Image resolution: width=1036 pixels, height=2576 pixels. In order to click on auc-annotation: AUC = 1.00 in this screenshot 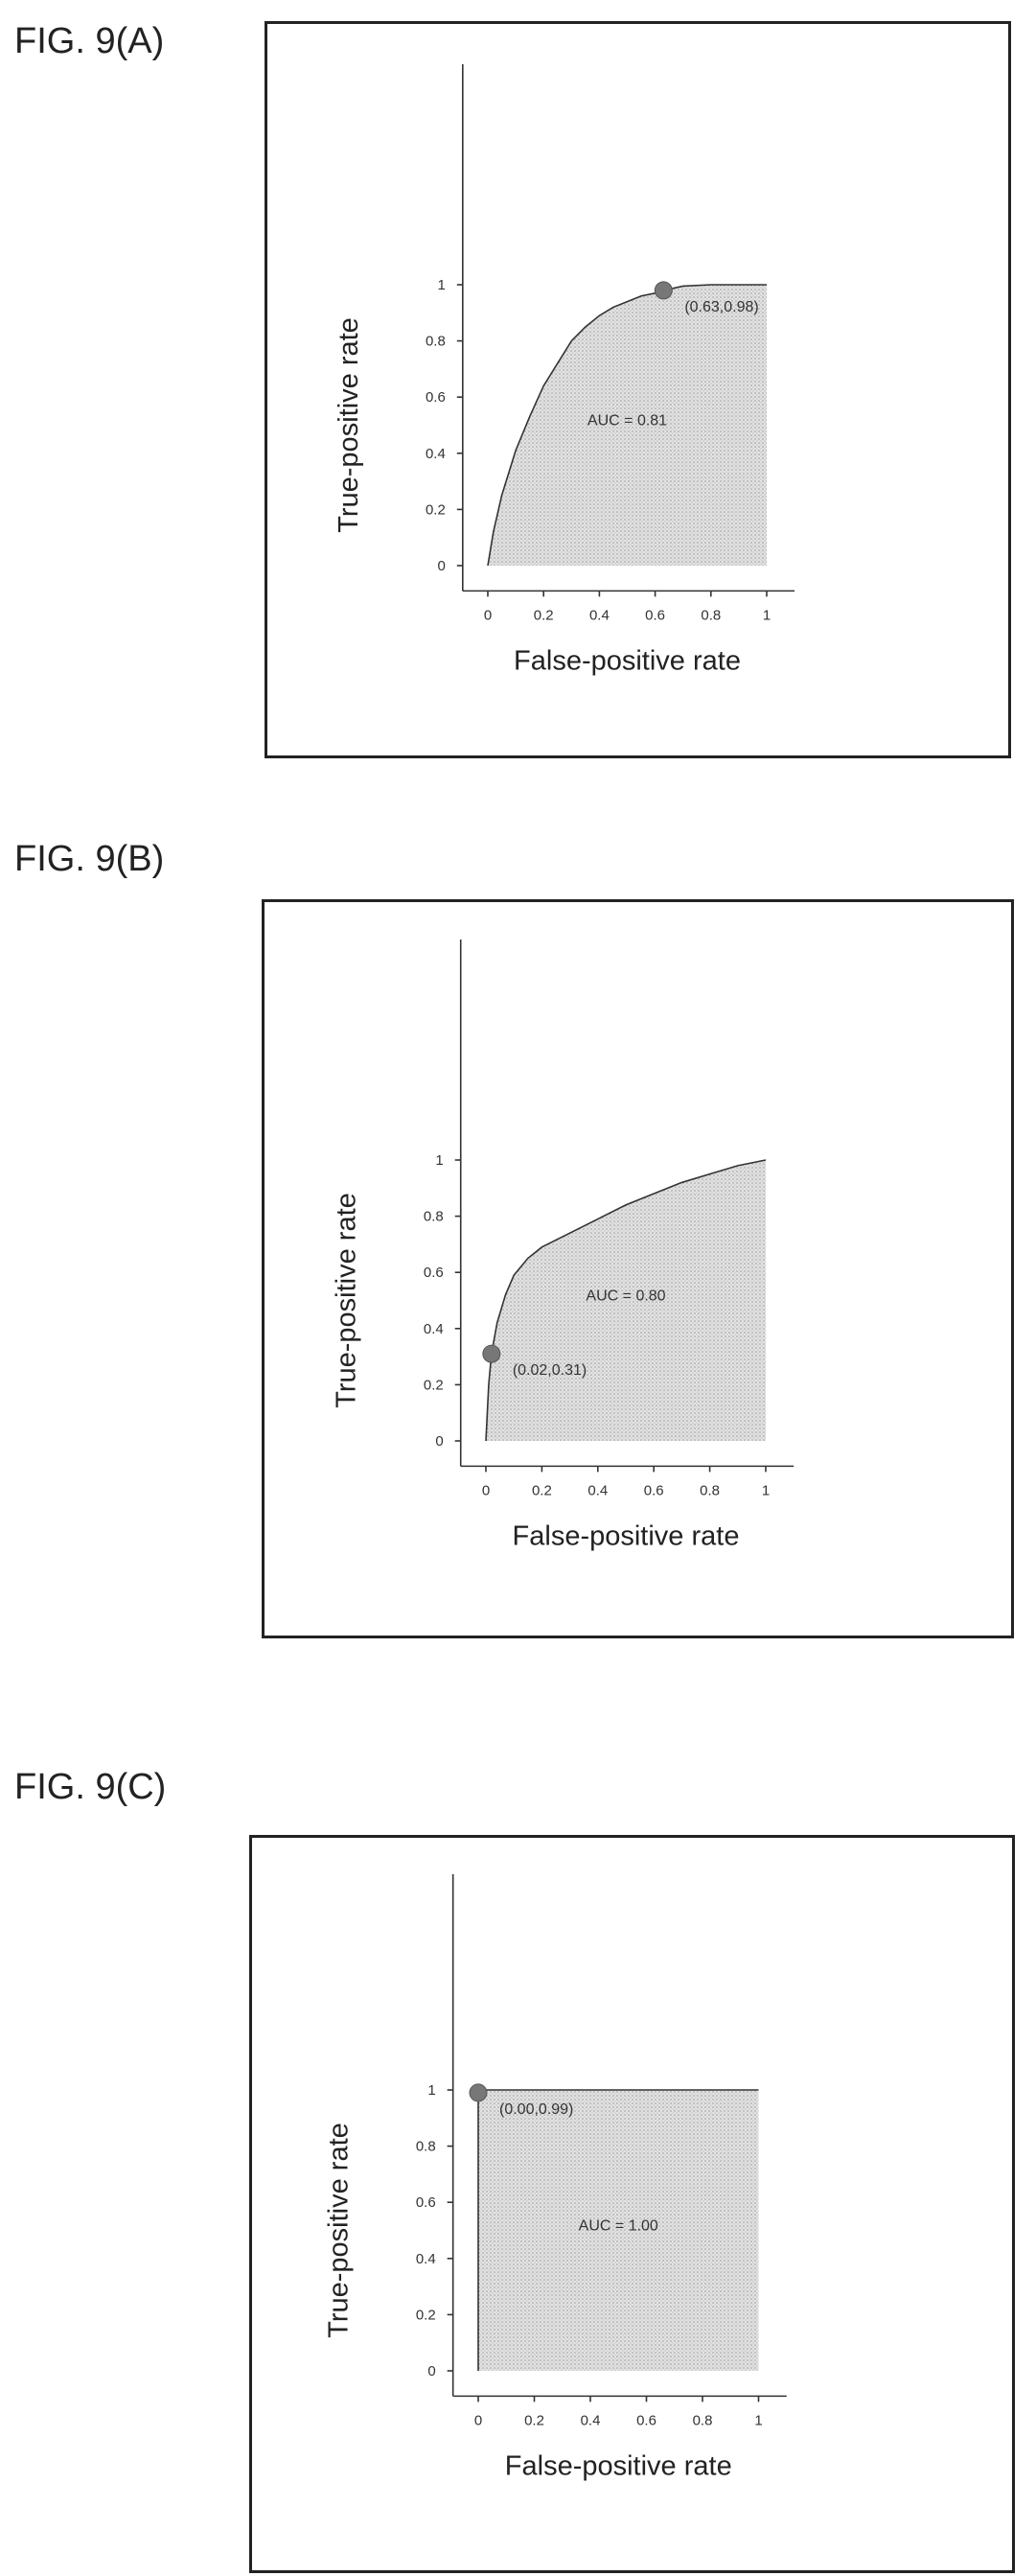, I will do `click(618, 2226)`.